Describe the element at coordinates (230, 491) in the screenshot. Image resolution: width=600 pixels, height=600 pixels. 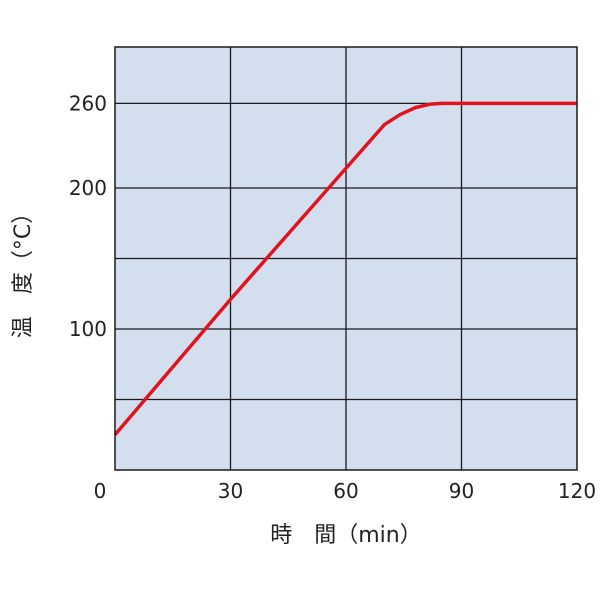
I see `x-tick-label: 30` at that location.